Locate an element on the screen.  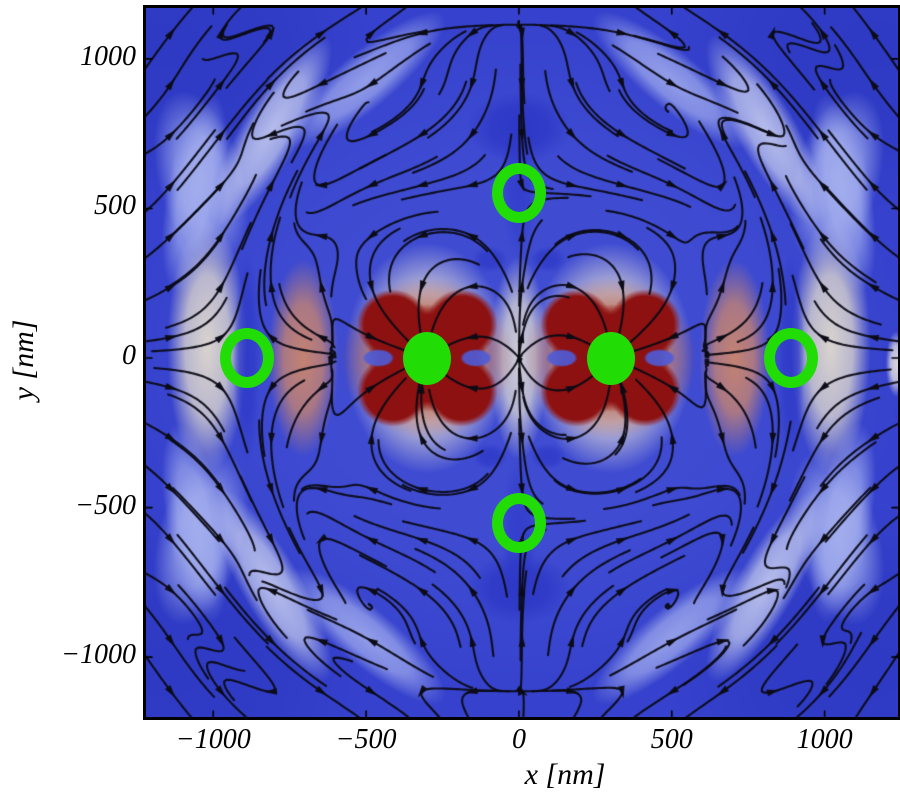
y-tick-label: 0 is located at coordinates (129, 355).